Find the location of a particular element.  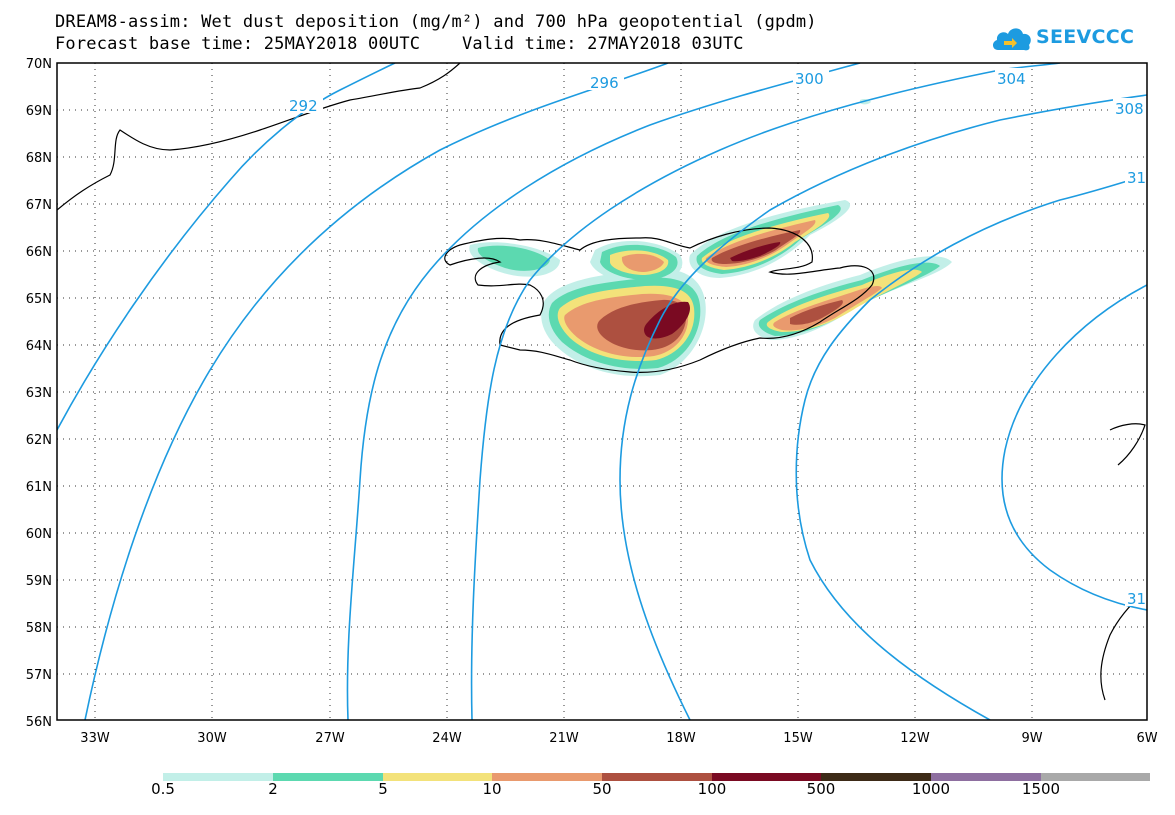

legend-label: 0.5 is located at coordinates (163, 789).